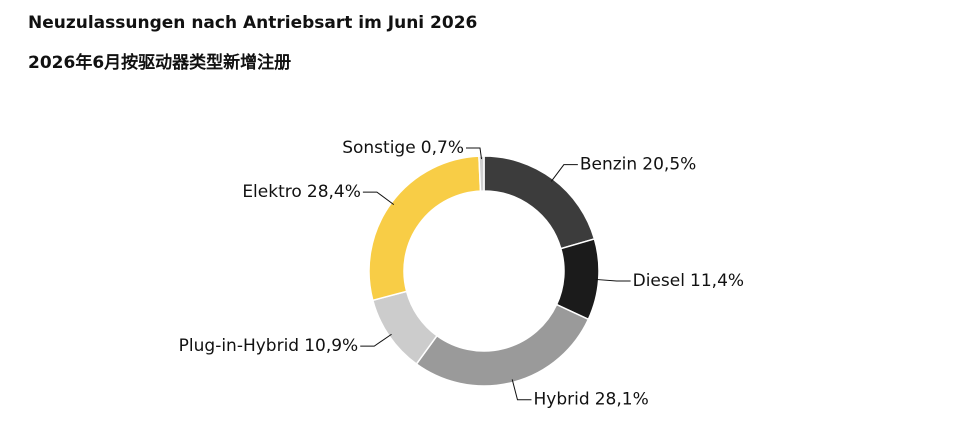 The image size is (960, 442). I want to click on data-label: Benzin 20,5%, so click(638, 165).